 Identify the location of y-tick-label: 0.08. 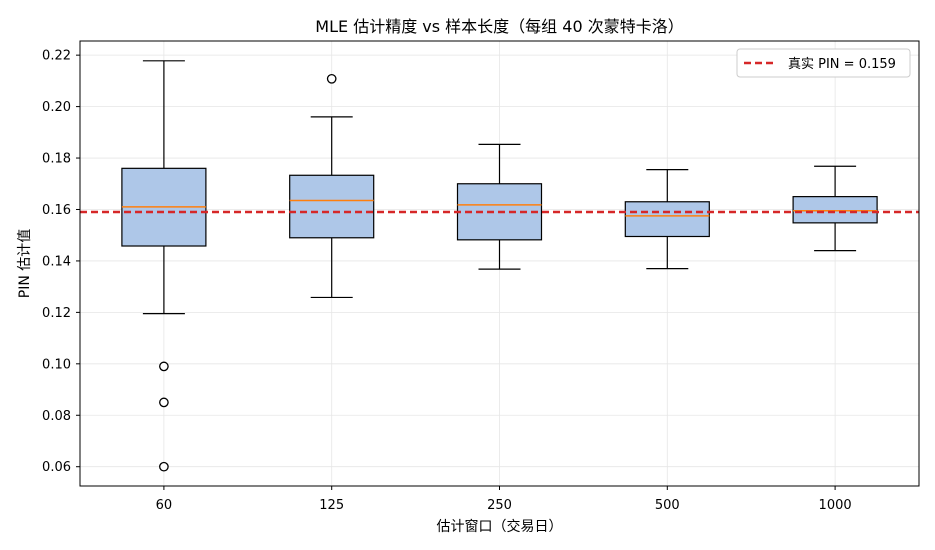
(56, 416).